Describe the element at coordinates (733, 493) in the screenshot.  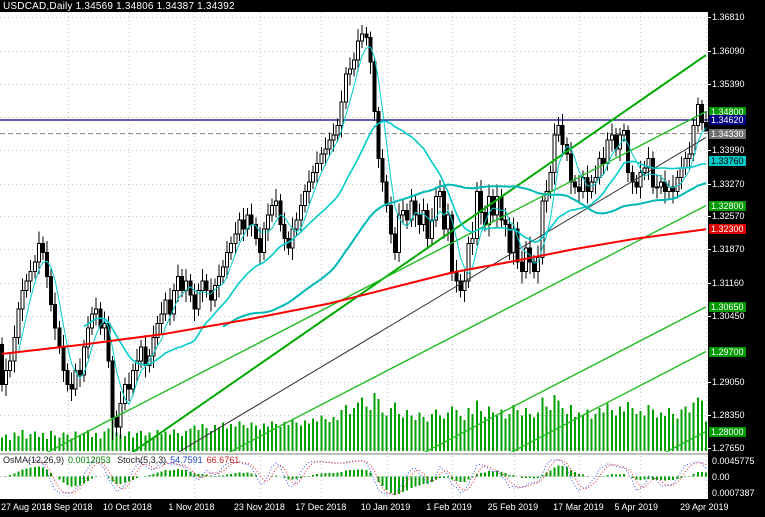
I see `price-axis-label: 0.0007387` at that location.